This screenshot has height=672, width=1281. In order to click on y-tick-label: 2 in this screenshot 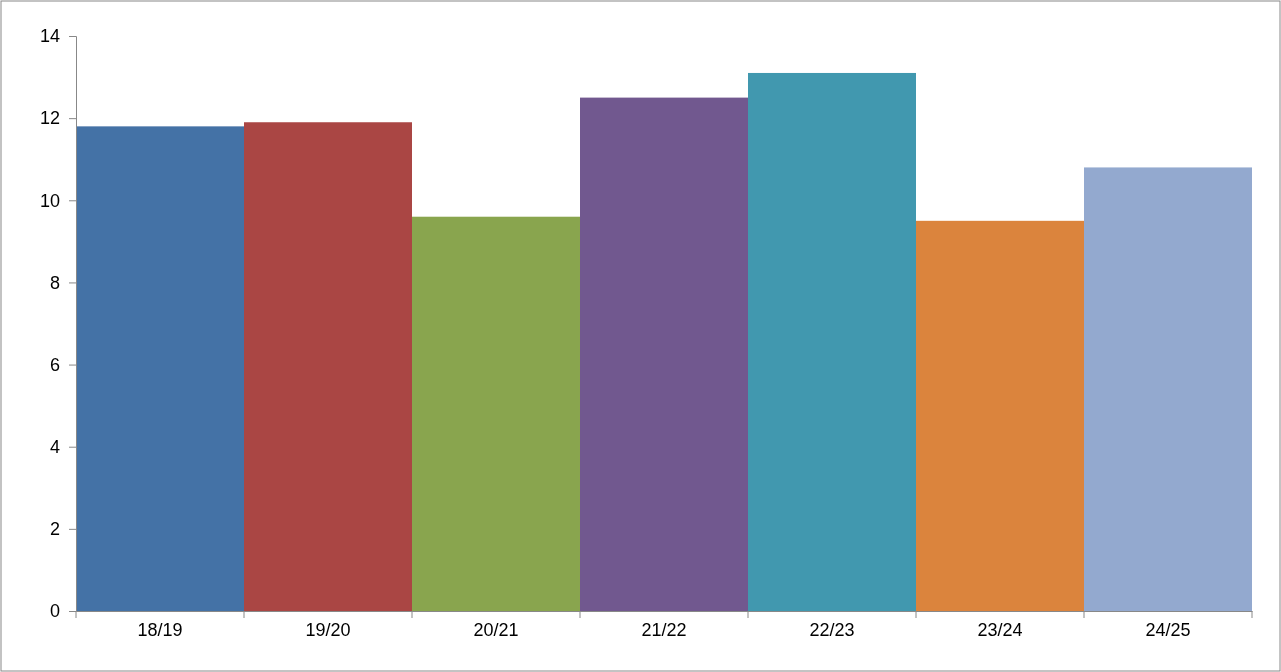, I will do `click(54, 529)`.